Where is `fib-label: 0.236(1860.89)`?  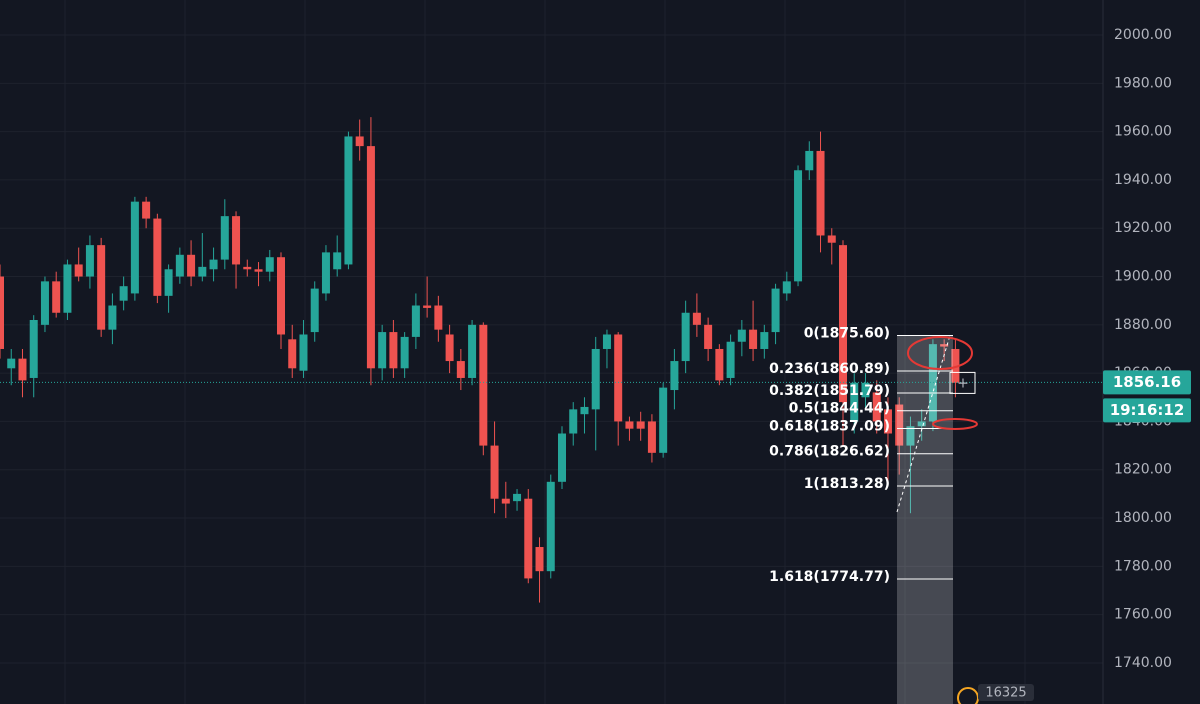 fib-label: 0.236(1860.89) is located at coordinates (829, 369).